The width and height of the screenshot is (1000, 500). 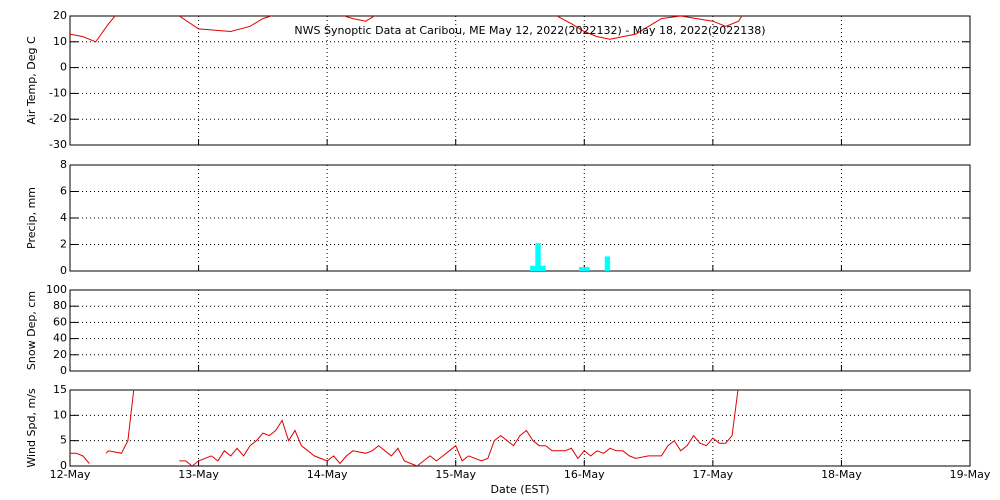 I want to click on x-tick-label: 13-May, so click(x=198, y=474).